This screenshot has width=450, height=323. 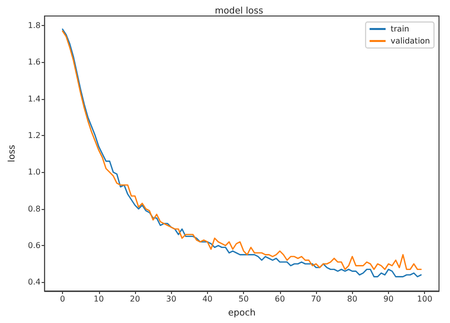 I want to click on y-tick-label: 1.0, so click(x=34, y=172).